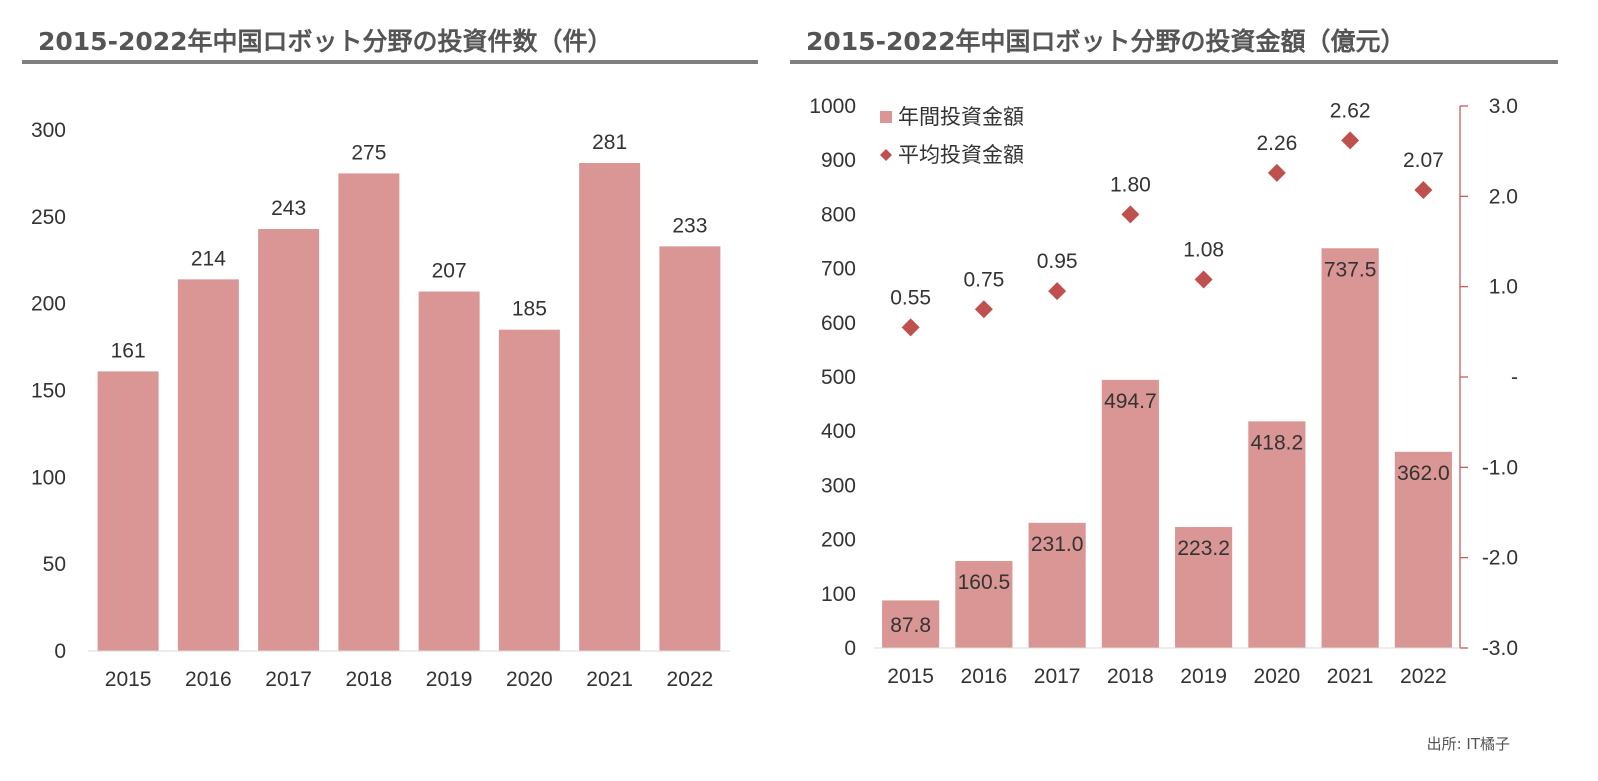 This screenshot has width=1598, height=781. What do you see at coordinates (1130, 184) in the screenshot?
I see `avg-data-label: 1.80` at bounding box center [1130, 184].